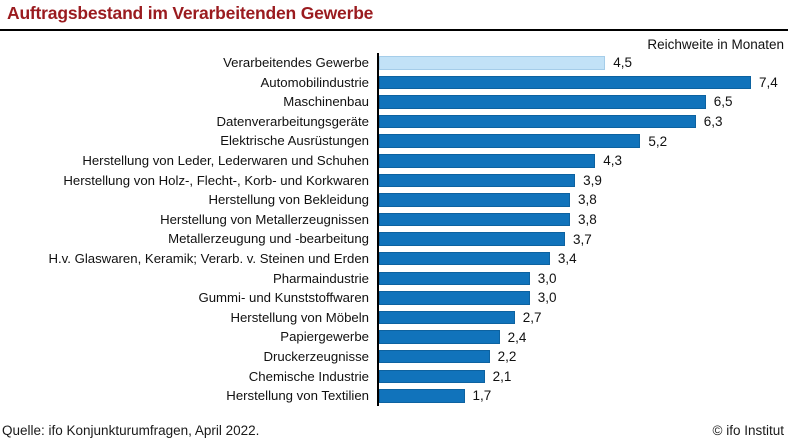  Describe the element at coordinates (582, 317) in the screenshot. I see `bar-area: 2,7` at that location.